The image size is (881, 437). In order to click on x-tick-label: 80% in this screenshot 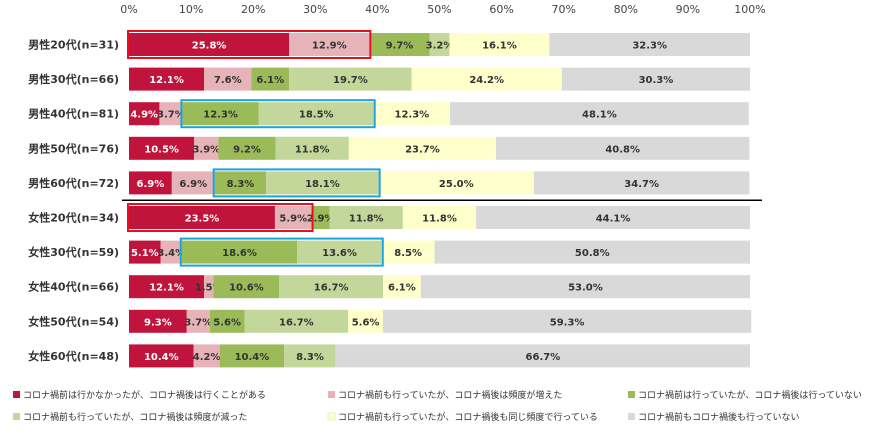, I will do `click(626, 9)`.